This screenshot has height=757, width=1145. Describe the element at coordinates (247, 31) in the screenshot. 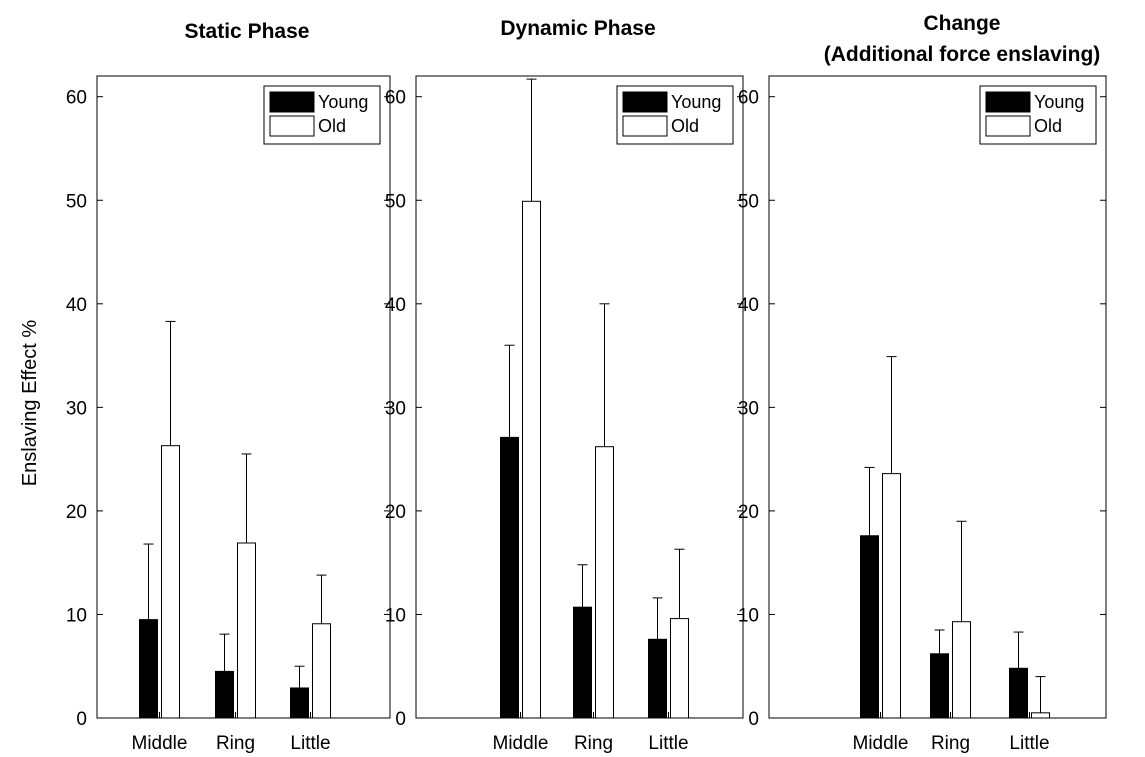

I see `chart-title: Static Phase` at that location.